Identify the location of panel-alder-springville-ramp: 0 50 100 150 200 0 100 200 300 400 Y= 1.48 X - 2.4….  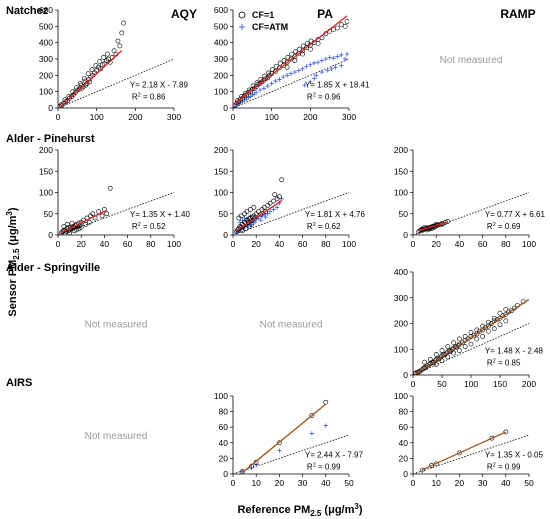
(469, 328).